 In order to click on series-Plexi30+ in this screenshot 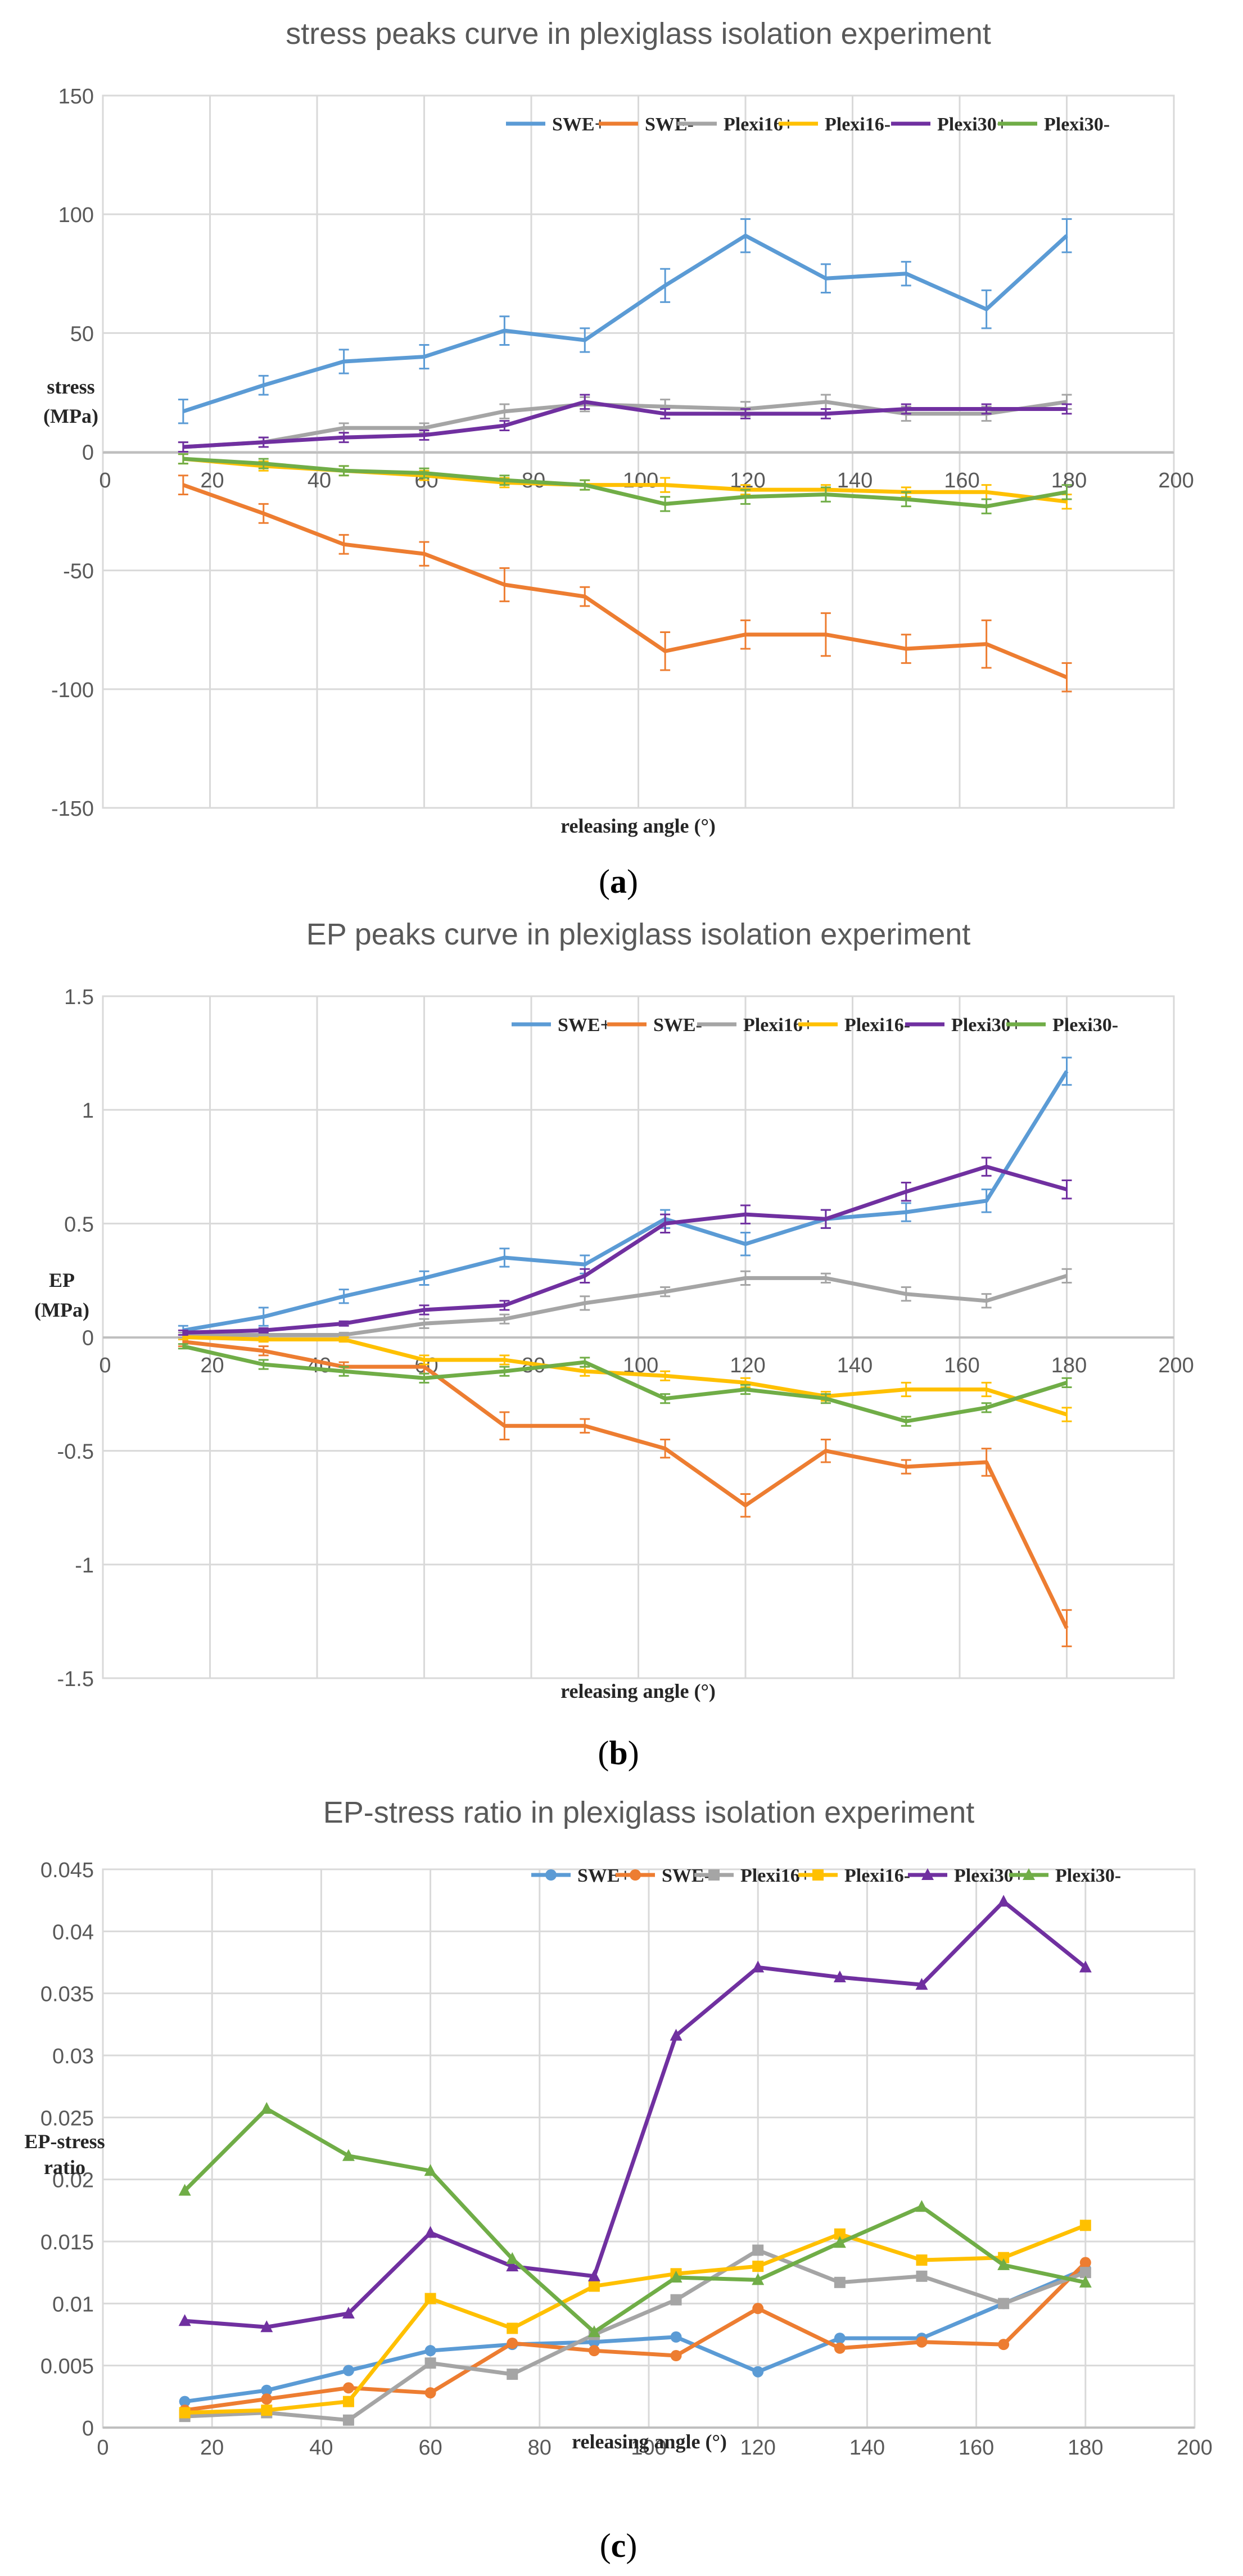, I will do `click(625, 423)`.